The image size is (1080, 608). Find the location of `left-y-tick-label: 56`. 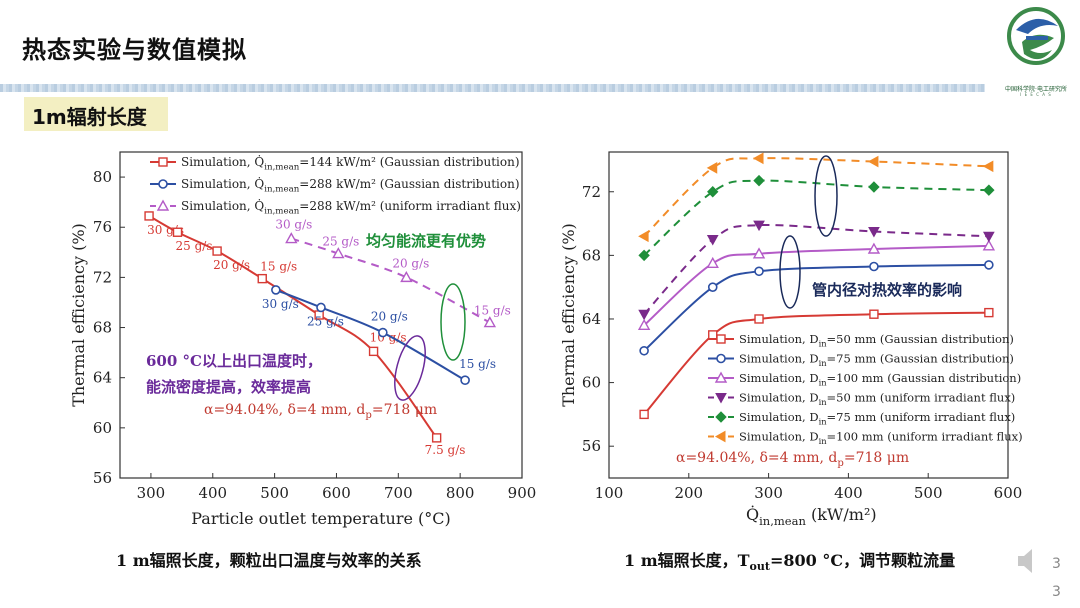

left-y-tick-label: 56 is located at coordinates (102, 478).